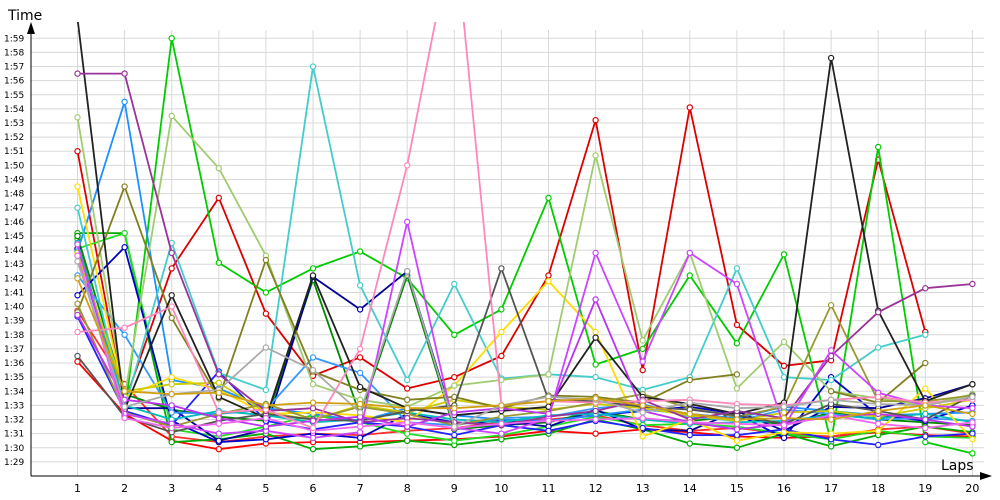  What do you see at coordinates (14, 421) in the screenshot?
I see `y-tick-label: 1:32` at bounding box center [14, 421].